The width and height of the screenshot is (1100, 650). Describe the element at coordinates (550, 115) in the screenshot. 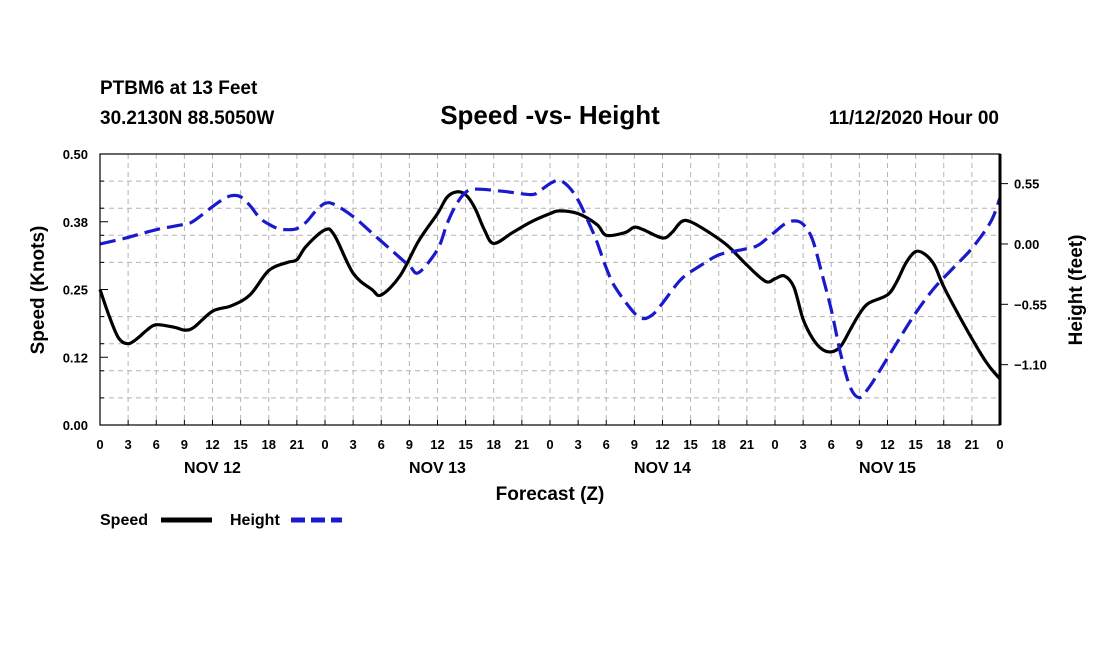

I see `chart-title: Speed -vs- Height` at that location.